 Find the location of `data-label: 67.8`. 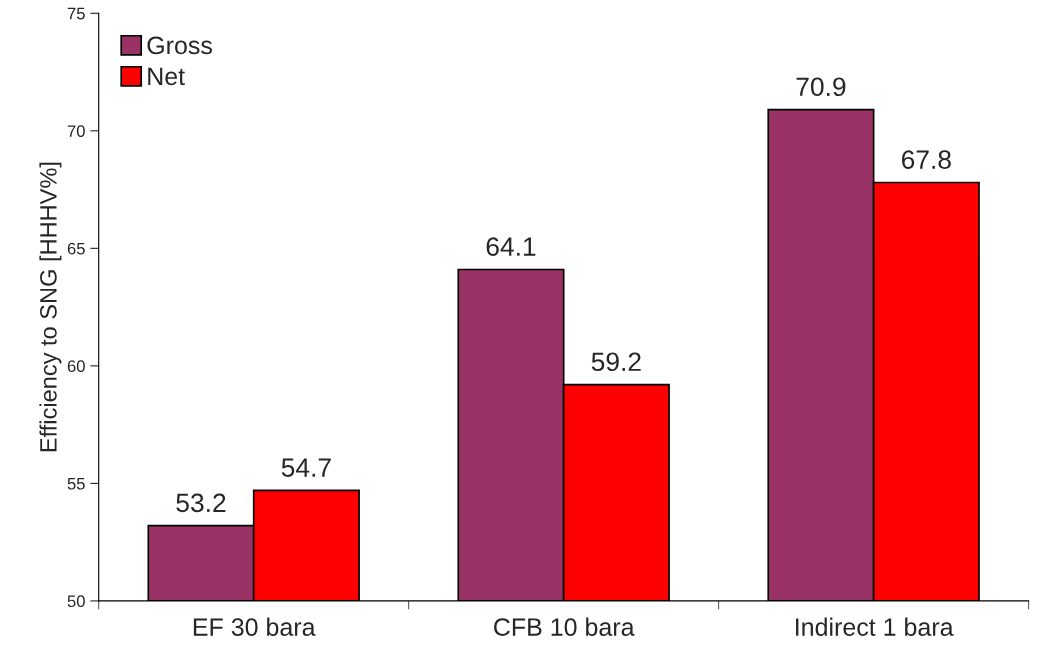

data-label: 67.8 is located at coordinates (926, 159).